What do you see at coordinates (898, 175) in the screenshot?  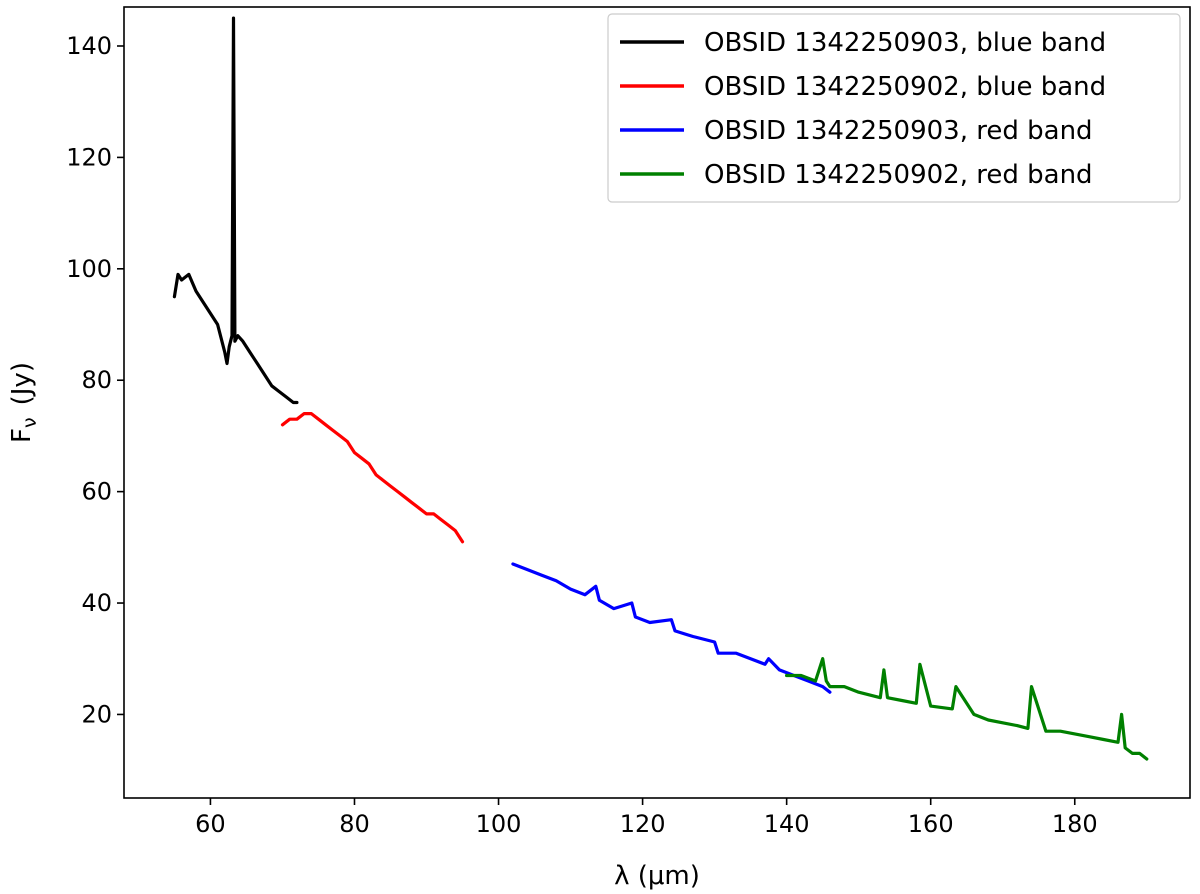 I see `legend-label-4: OBSID 1342250902, red band` at bounding box center [898, 175].